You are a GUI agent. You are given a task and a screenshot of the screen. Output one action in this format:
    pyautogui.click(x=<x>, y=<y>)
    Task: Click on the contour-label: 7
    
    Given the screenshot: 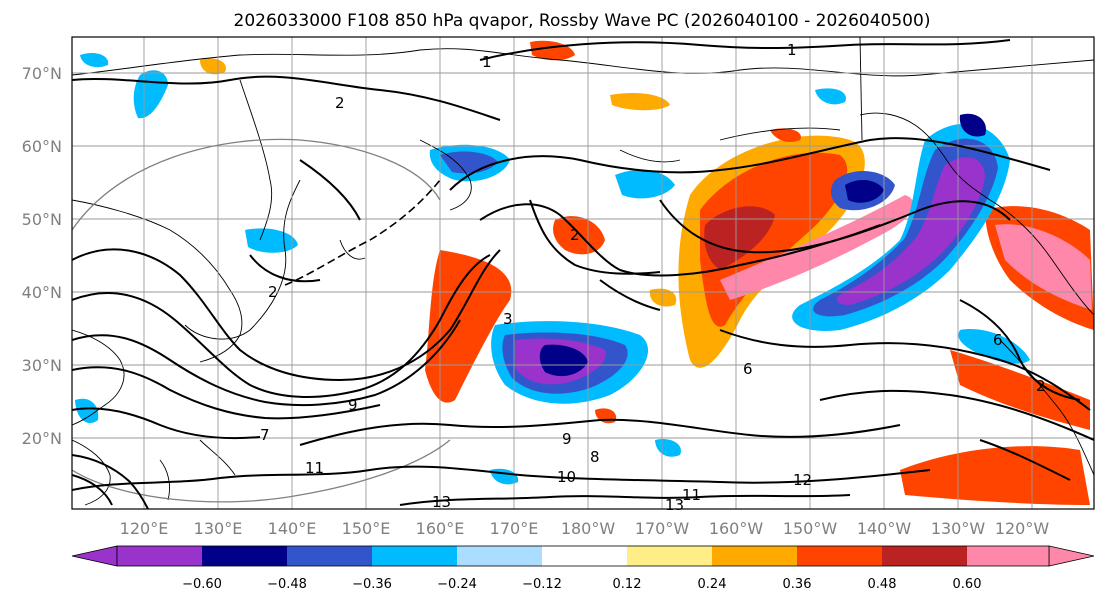 What is the action you would take?
    pyautogui.click(x=265, y=435)
    